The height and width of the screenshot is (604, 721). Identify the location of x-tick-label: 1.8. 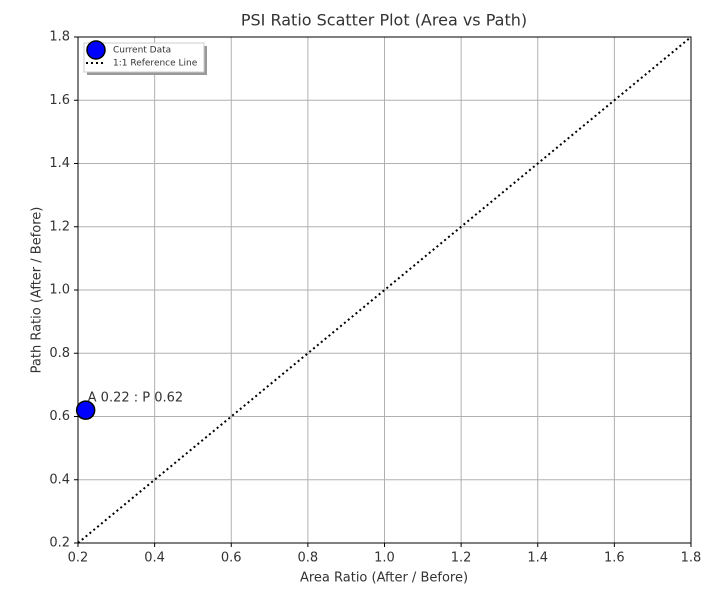
(691, 558).